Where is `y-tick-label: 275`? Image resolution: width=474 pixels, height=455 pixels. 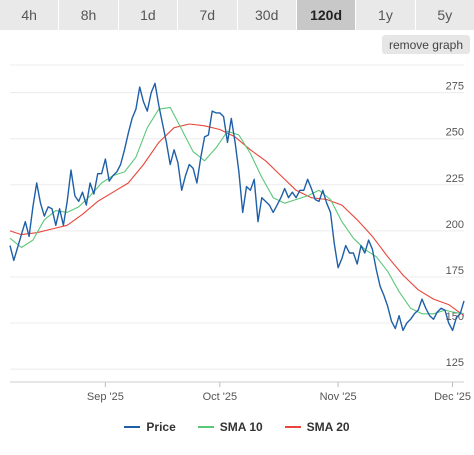
y-tick-label: 275 is located at coordinates (455, 87).